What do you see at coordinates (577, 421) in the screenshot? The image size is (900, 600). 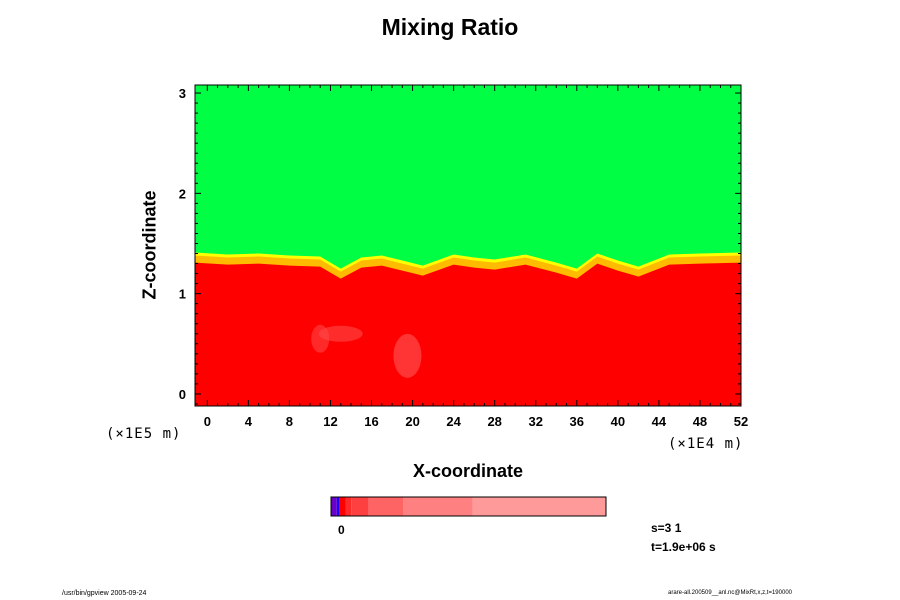 I see `x-tick-label: 36` at bounding box center [577, 421].